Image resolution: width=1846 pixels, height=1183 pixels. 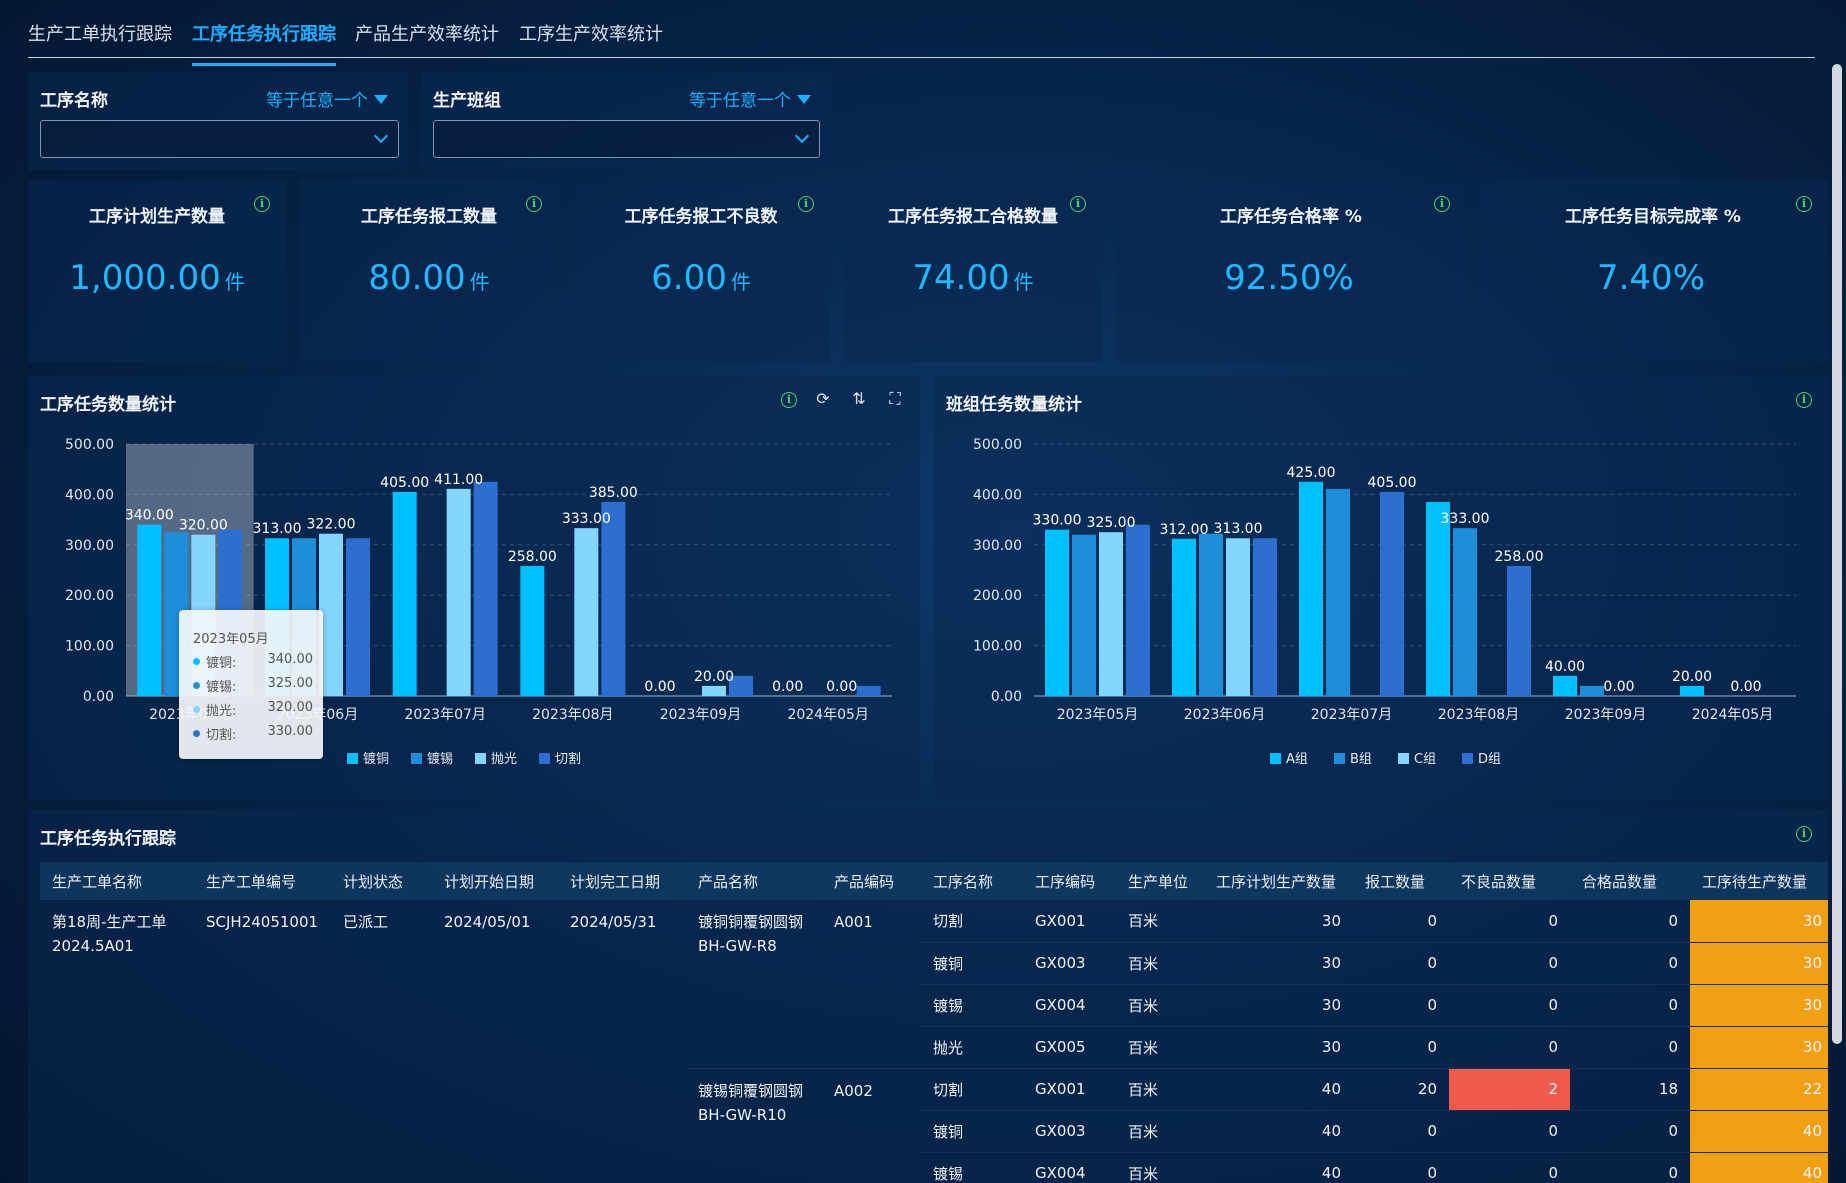 I want to click on y-tick-label: 300.00, so click(x=997, y=546).